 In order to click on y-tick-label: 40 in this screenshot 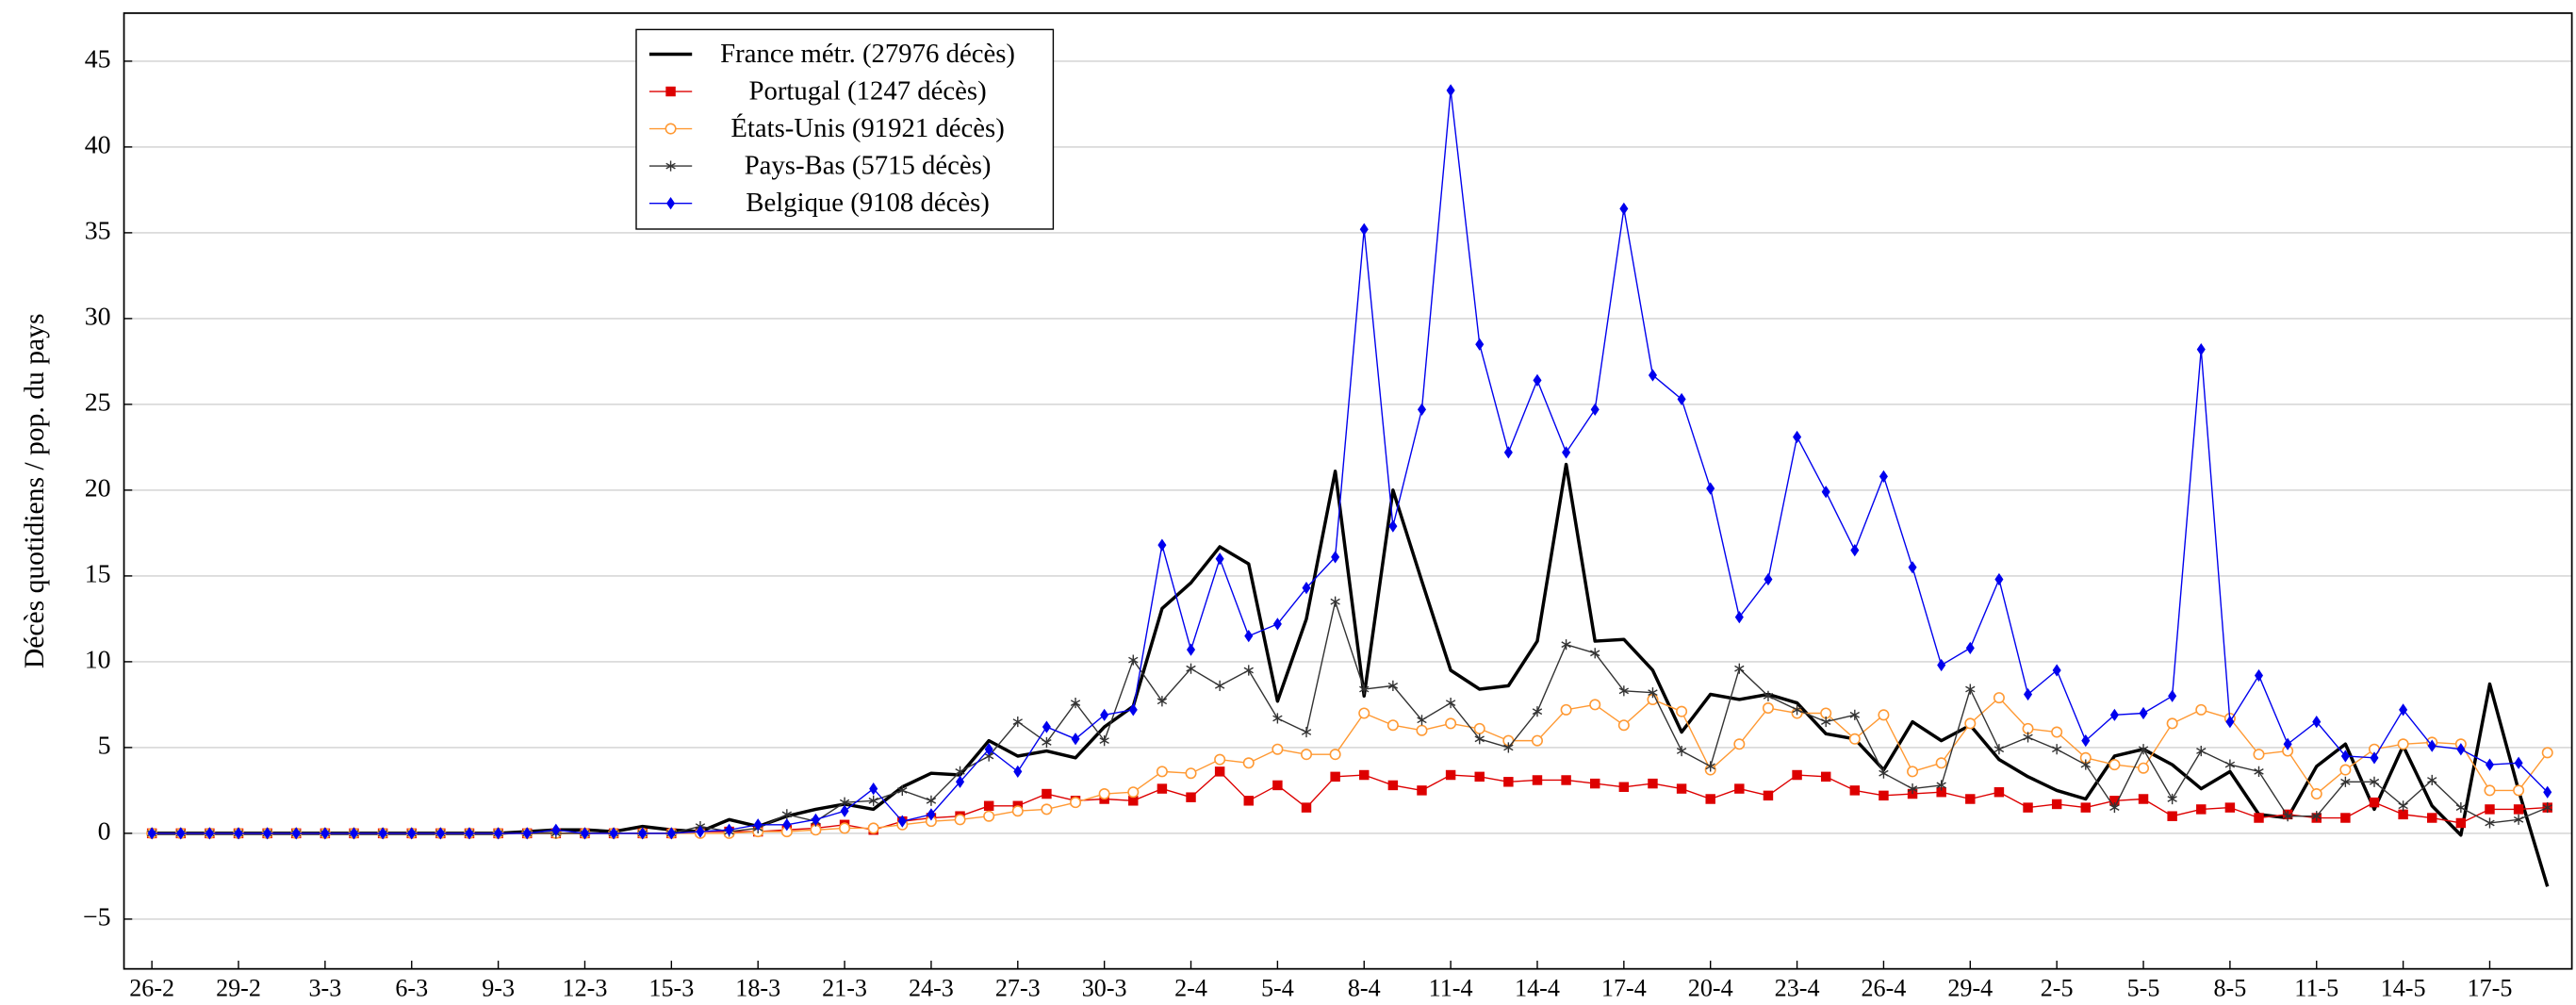, I will do `click(98, 144)`.